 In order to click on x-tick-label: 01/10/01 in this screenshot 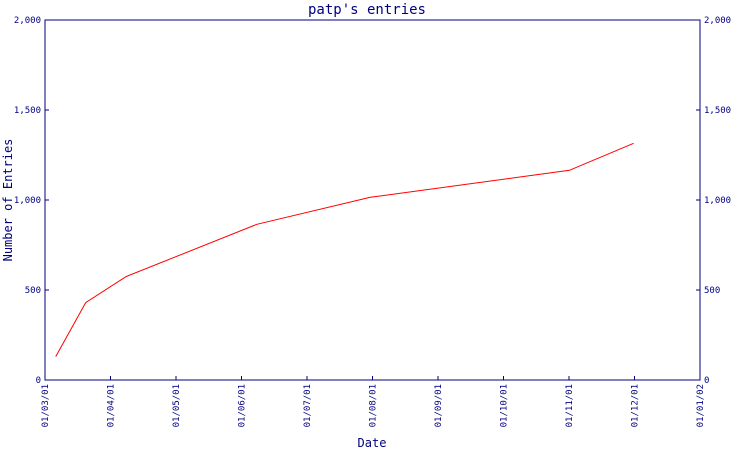, I will do `click(505, 405)`.